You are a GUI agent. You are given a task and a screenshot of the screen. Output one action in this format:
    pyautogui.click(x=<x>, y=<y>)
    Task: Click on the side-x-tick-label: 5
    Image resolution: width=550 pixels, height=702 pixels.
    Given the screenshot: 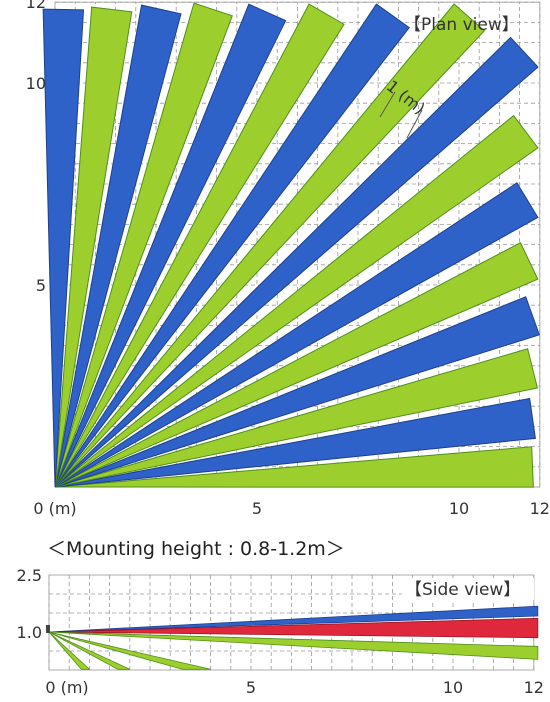 What is the action you would take?
    pyautogui.click(x=251, y=687)
    